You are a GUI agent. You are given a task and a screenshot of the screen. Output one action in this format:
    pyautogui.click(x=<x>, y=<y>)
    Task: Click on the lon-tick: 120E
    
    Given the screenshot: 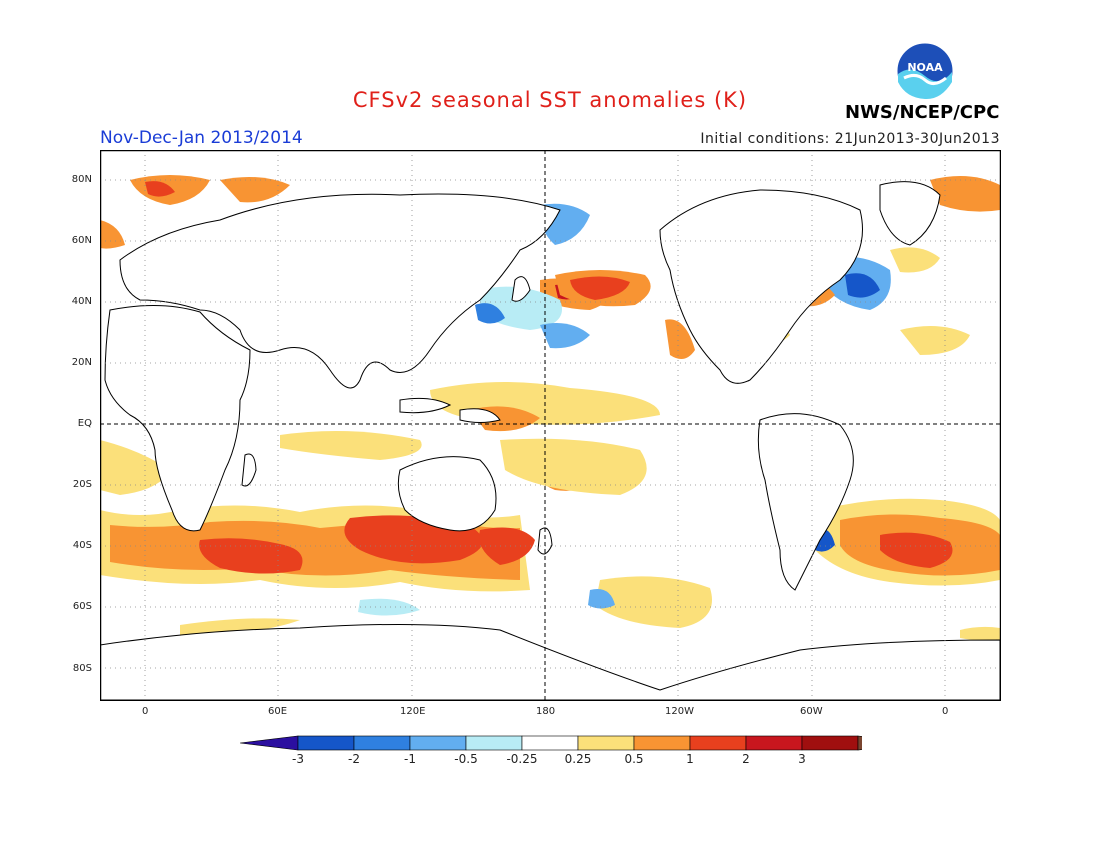 What is the action you would take?
    pyautogui.click(x=413, y=711)
    